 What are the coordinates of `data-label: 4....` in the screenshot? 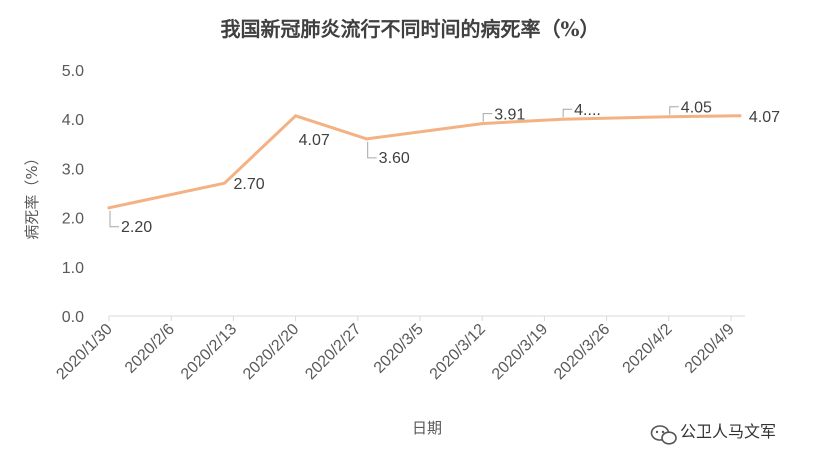 It's located at (587, 110).